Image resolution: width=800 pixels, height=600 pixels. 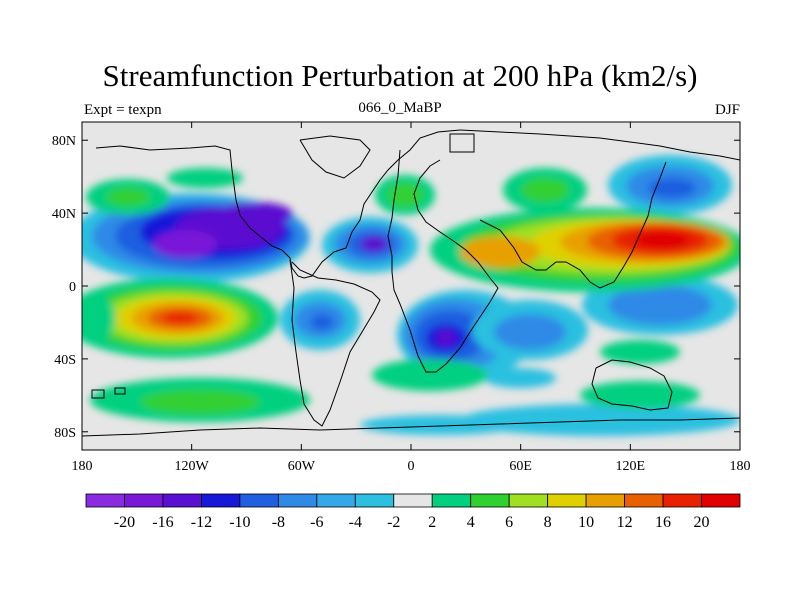 I want to click on y-tick-label: 80S, so click(x=65, y=433).